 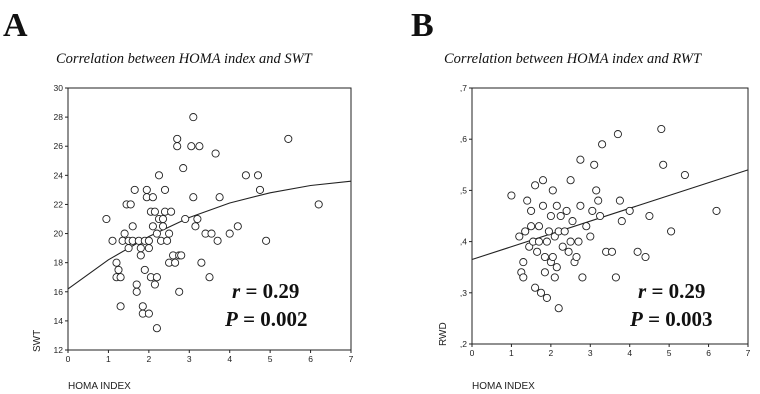 I want to click on y-tick-label: ,6, so click(x=463, y=139).